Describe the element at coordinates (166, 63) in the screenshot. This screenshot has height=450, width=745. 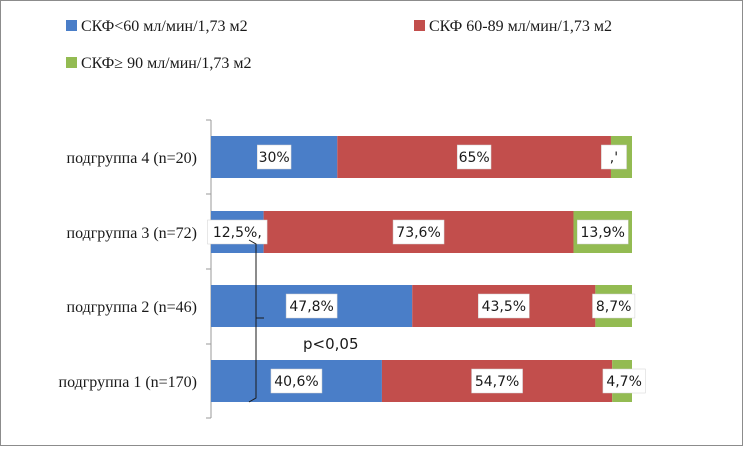
I see `legend-label-3: СКФ≥ 90 мл/мин/1,73 м2` at that location.